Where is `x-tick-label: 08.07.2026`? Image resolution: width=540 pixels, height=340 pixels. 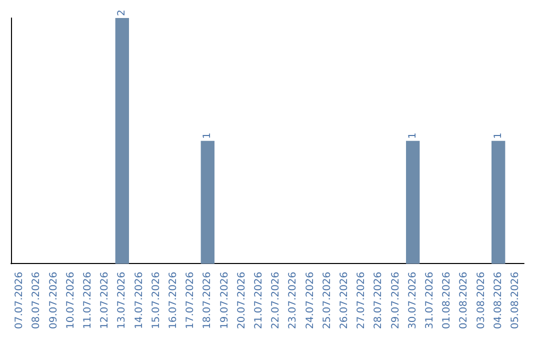
x-tick-label: 08.07.2026 is located at coordinates (36, 301).